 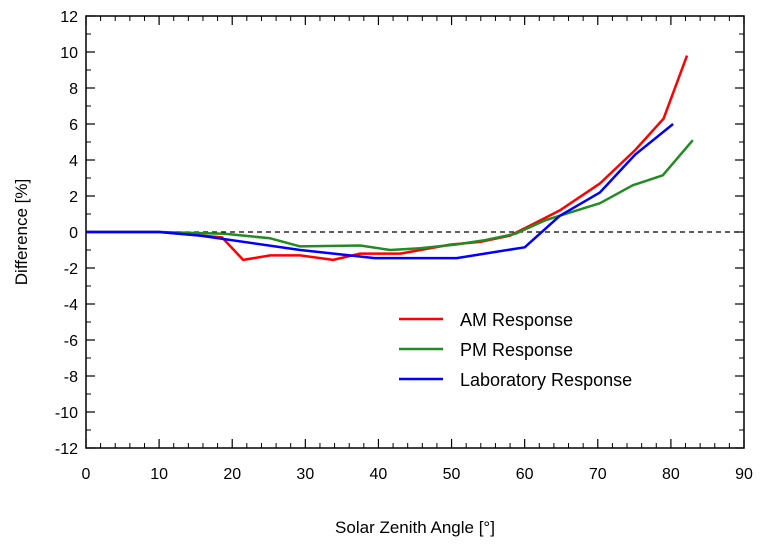 I want to click on x-tick-label: 70, so click(x=598, y=474).